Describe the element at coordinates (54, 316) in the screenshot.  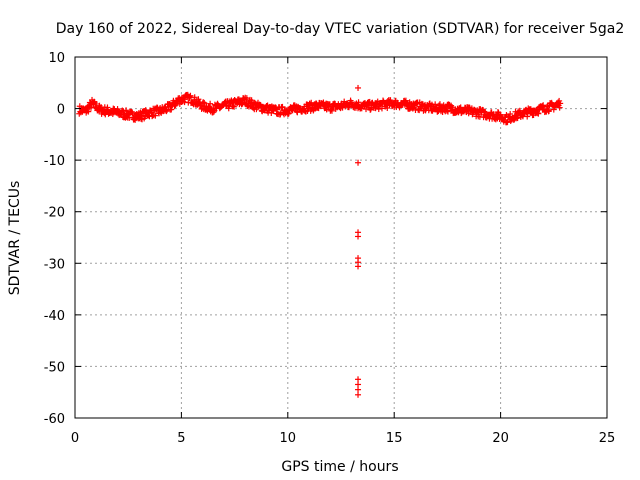
I see `y-tick-label: -40` at that location.